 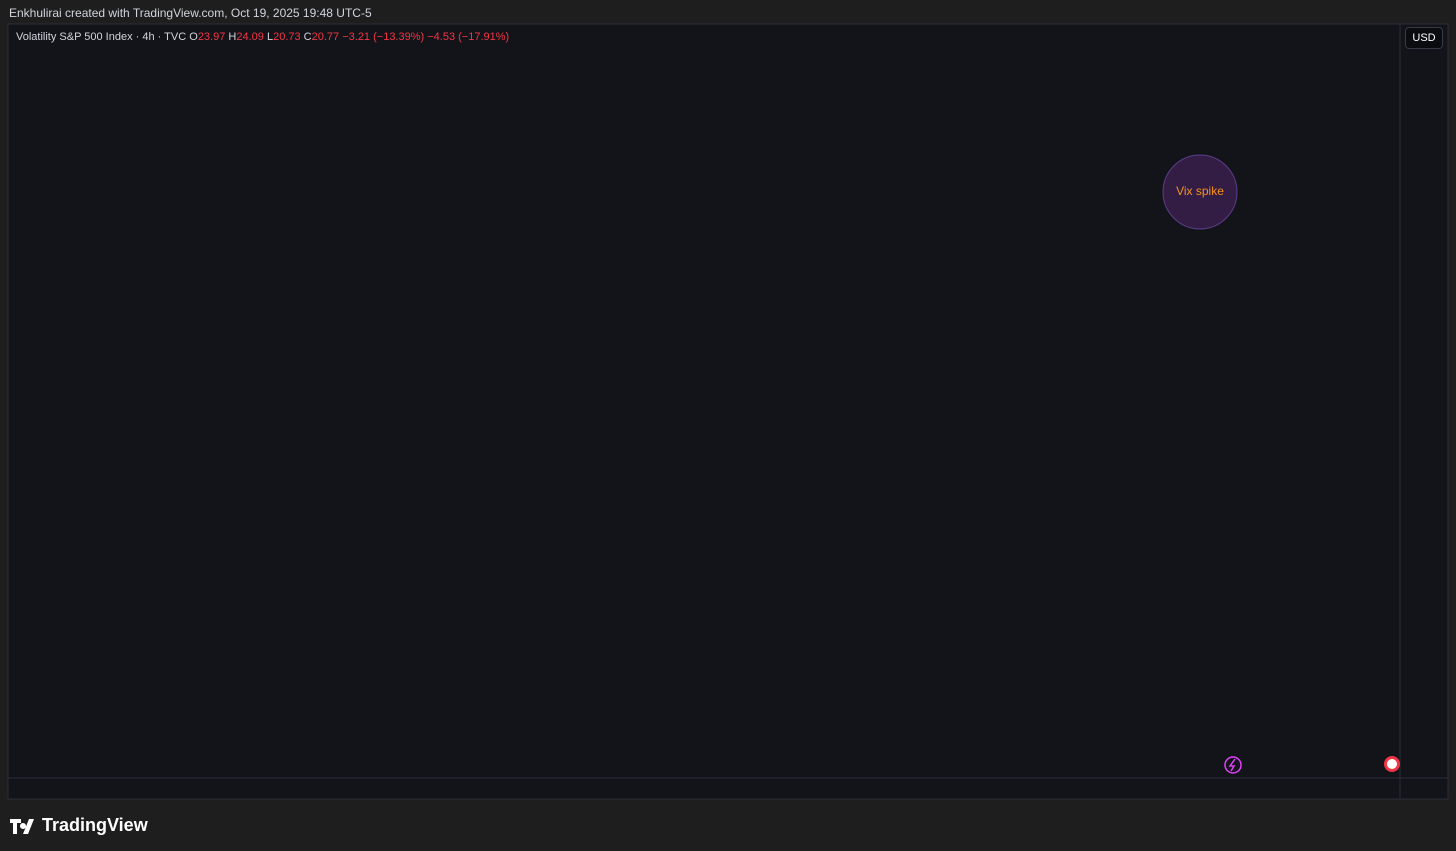 What do you see at coordinates (468, 37) in the screenshot?
I see `change-2: −4.53 (−17.91%)` at bounding box center [468, 37].